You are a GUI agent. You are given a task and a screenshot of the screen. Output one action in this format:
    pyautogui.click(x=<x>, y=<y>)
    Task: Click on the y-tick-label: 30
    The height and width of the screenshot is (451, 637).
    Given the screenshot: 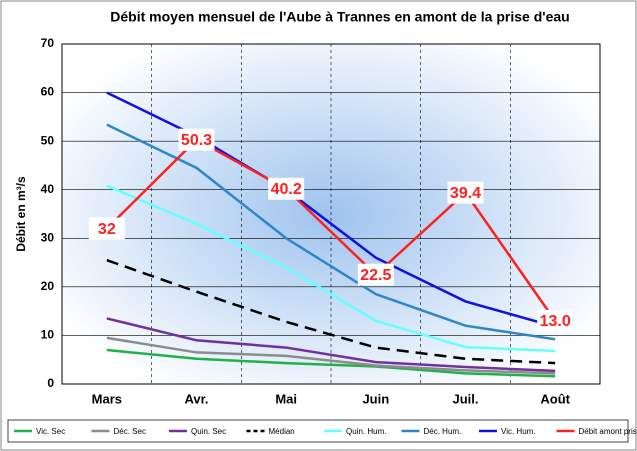 What is the action you would take?
    pyautogui.click(x=48, y=237)
    